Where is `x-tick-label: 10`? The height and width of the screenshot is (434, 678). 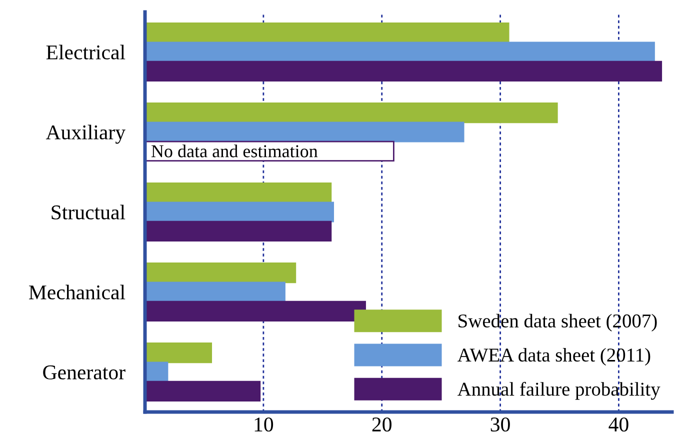
x-tick-label: 10 is located at coordinates (264, 424).